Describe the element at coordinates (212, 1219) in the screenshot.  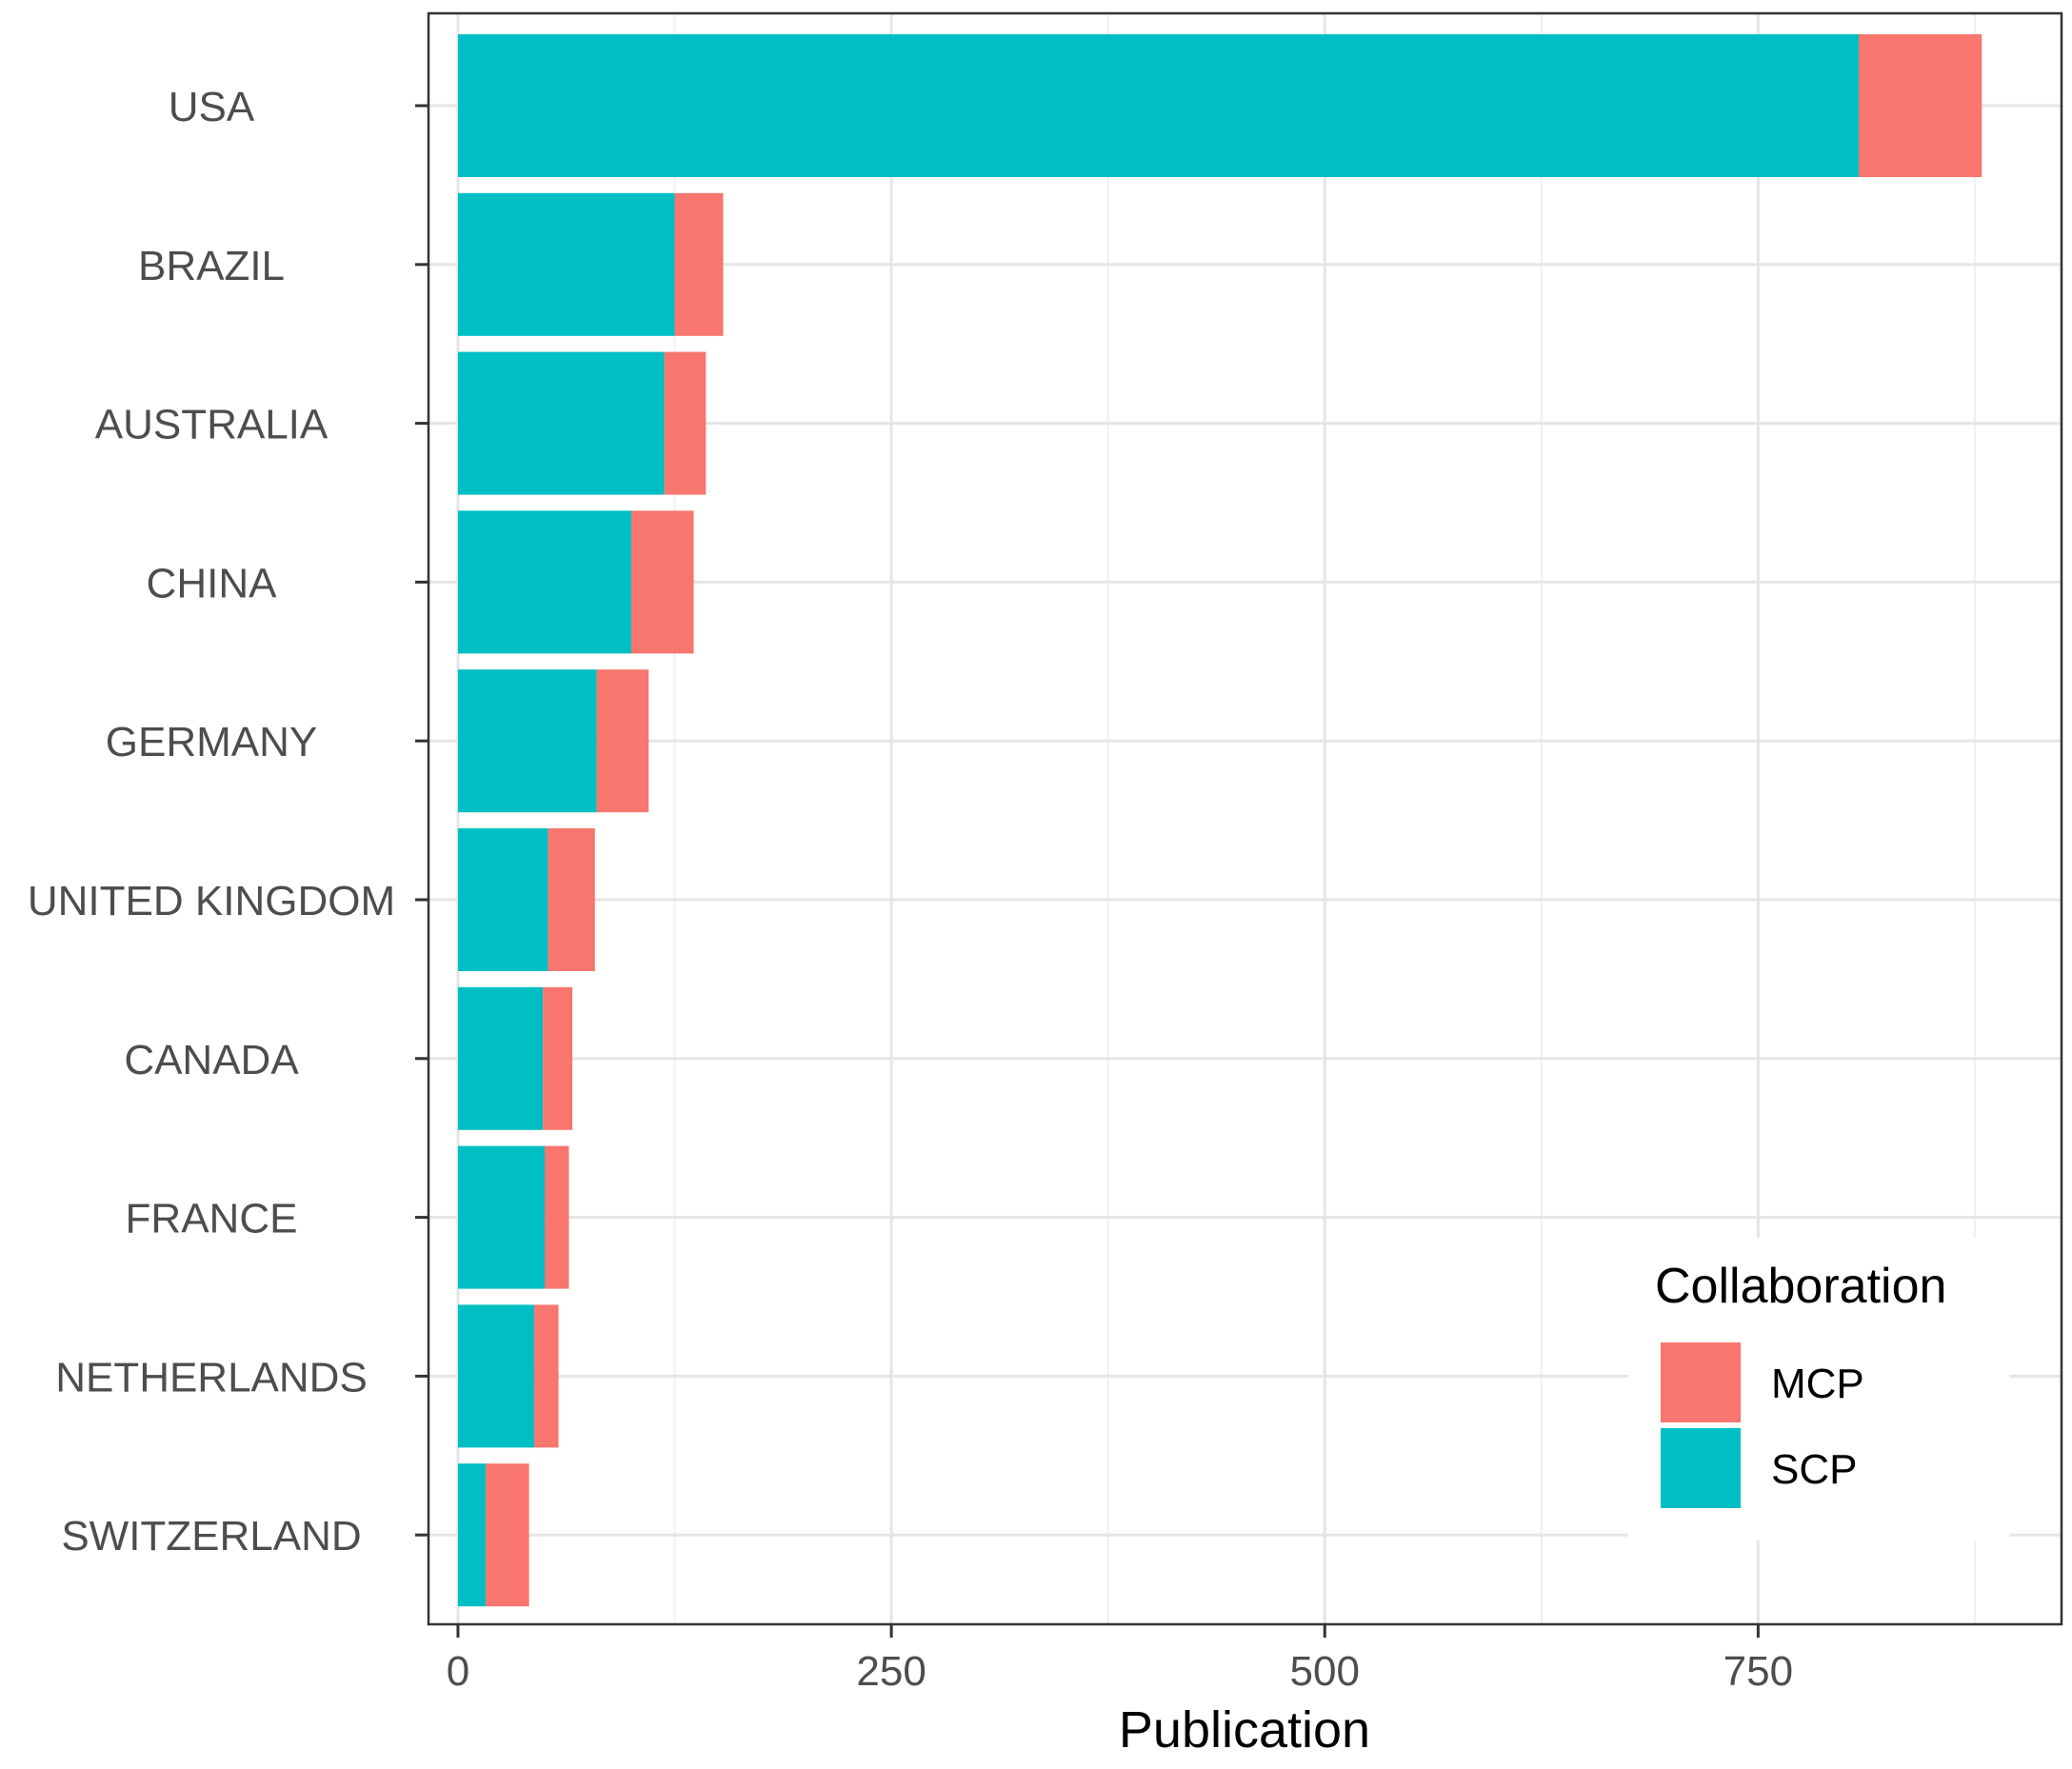
I see `y-tick-label-france: FRANCE` at that location.